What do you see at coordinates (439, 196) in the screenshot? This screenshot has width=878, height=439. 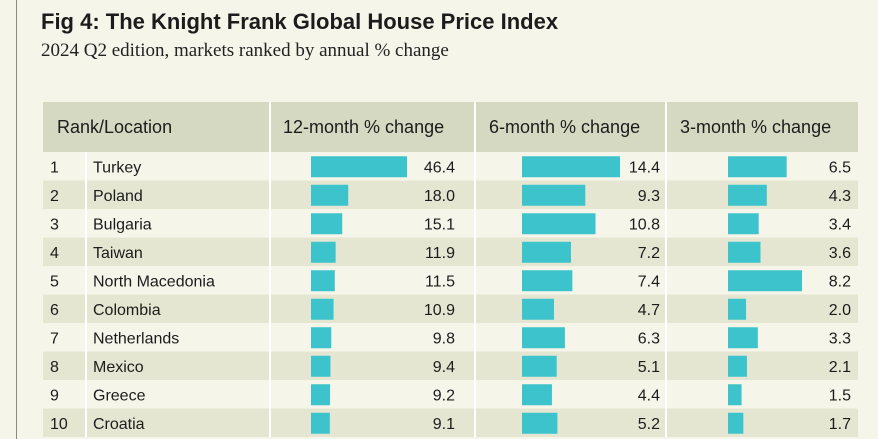 I see `data-value-label: 18.0` at bounding box center [439, 196].